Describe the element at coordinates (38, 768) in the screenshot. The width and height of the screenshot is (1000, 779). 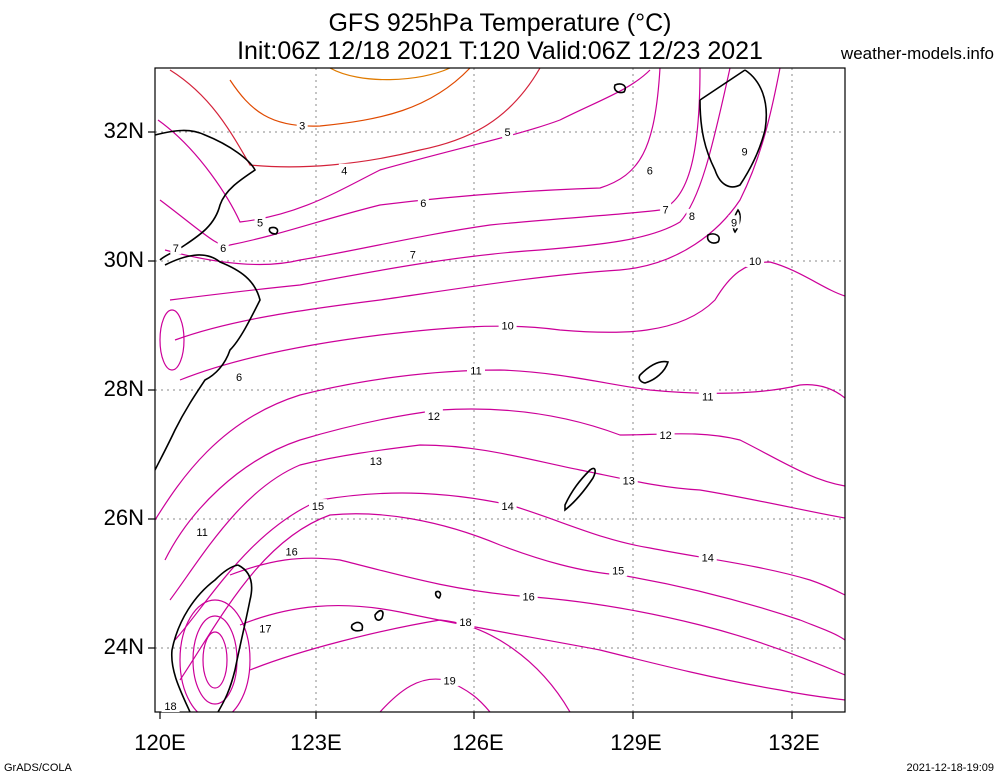
I see `footer-credit: GrADS/COLA` at that location.